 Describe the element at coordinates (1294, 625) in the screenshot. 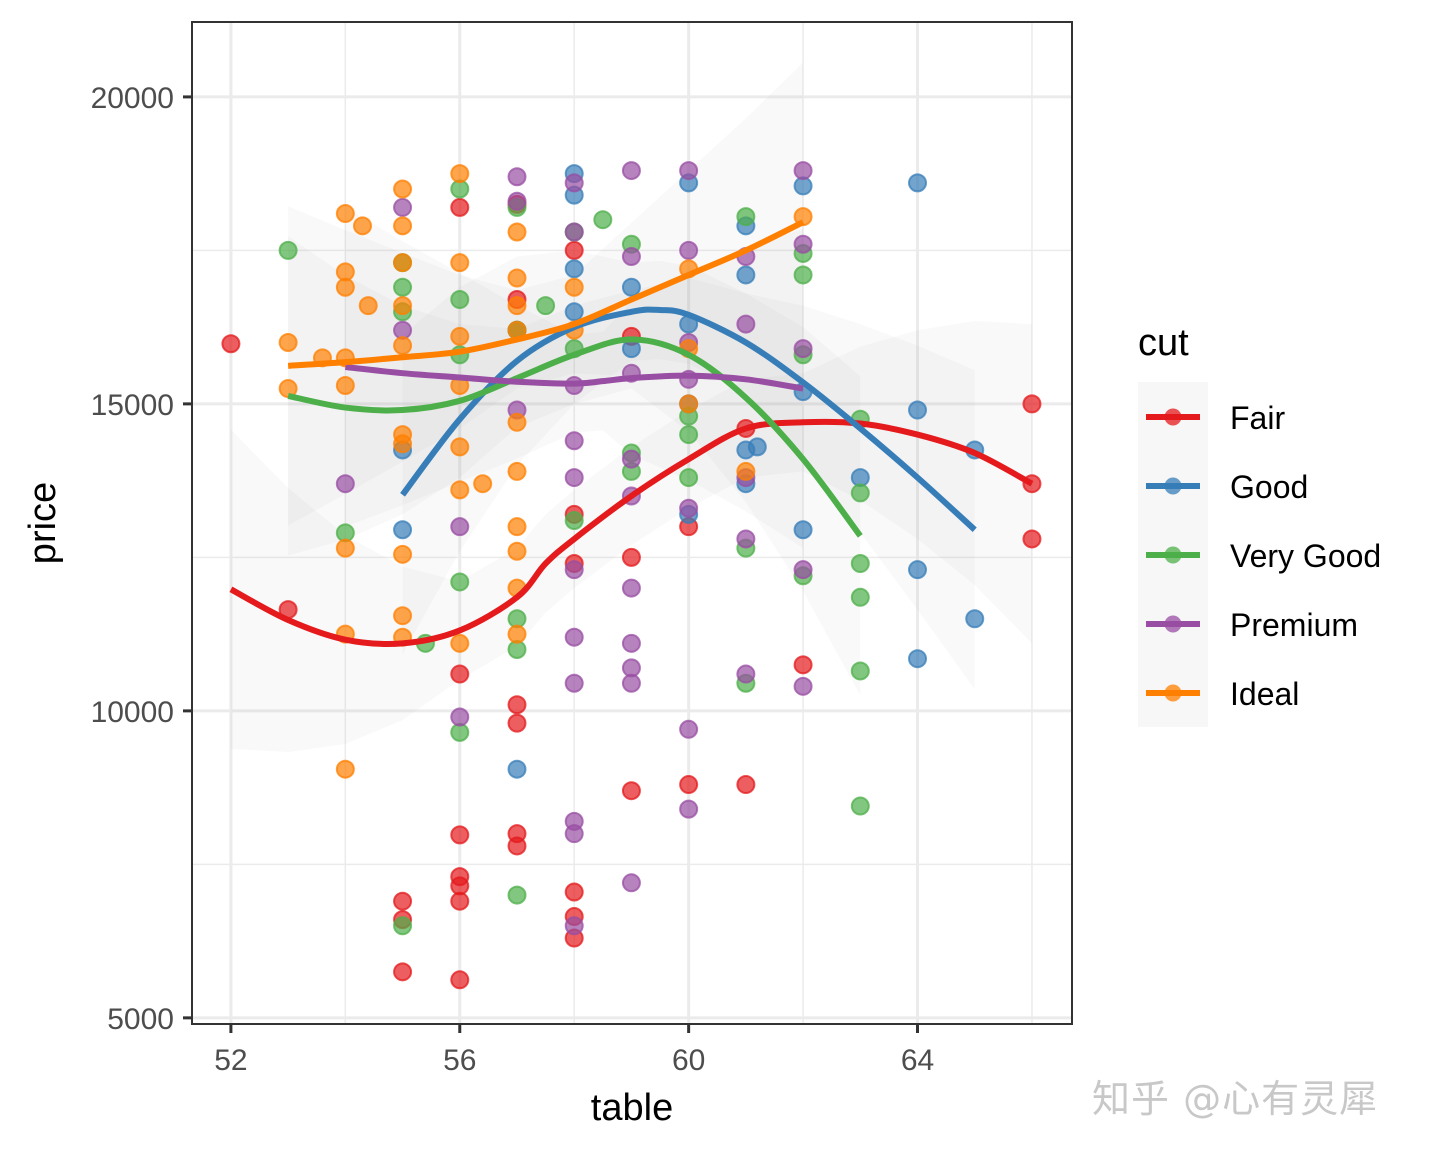

I see `legend-label-premium: Premium` at that location.